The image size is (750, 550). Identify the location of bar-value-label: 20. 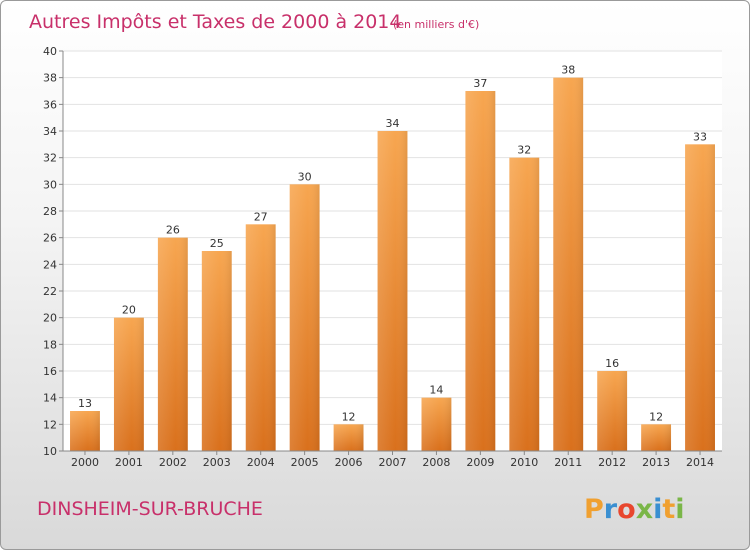
(129, 310).